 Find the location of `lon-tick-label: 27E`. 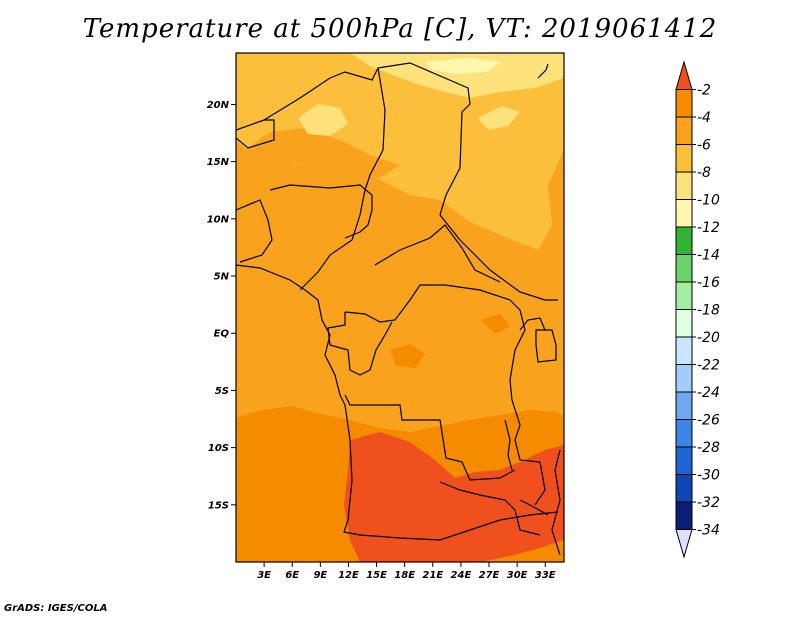

lon-tick-label: 27E is located at coordinates (489, 575).